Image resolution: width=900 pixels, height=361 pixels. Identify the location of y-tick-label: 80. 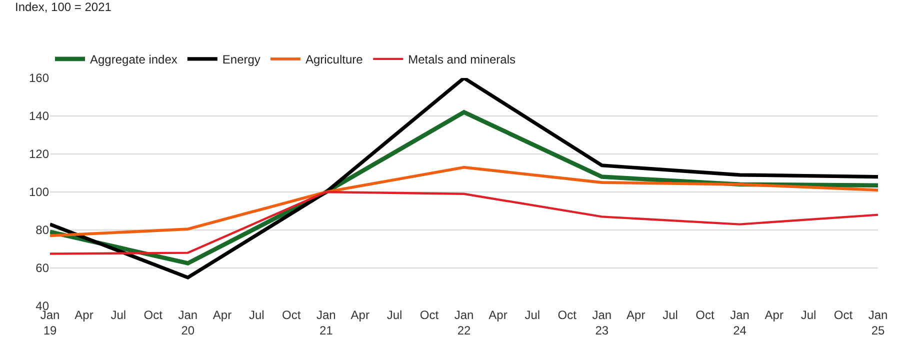
(43, 230).